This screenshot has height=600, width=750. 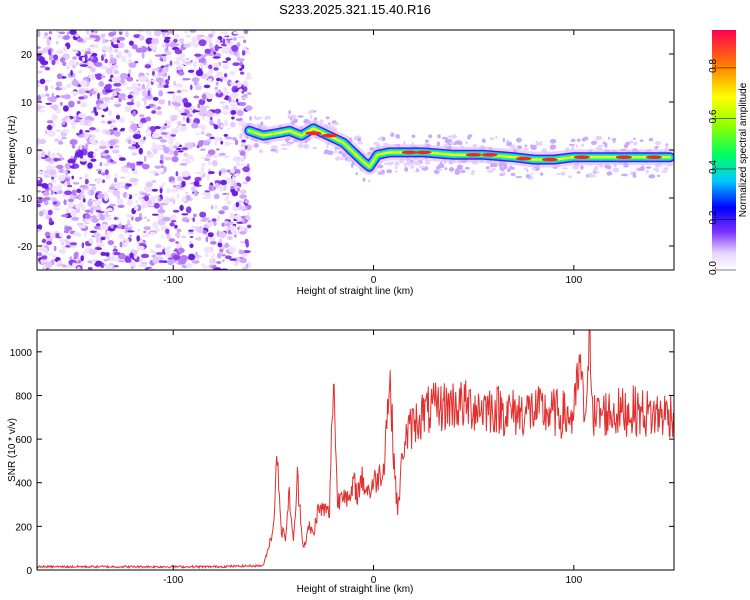 I want to click on y-tick-label: 400, so click(x=23, y=484).